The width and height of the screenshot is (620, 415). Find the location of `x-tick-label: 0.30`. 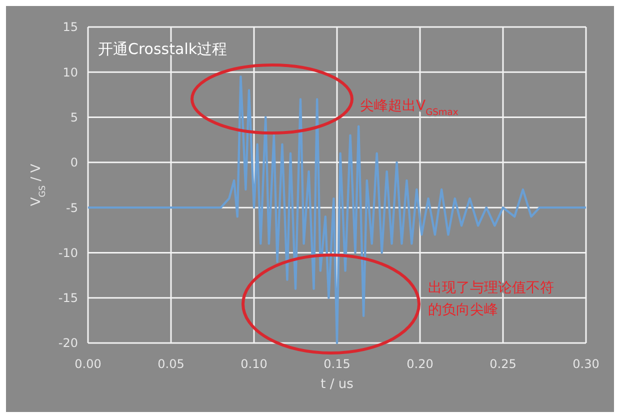

x-tick-label: 0.30 is located at coordinates (586, 364).